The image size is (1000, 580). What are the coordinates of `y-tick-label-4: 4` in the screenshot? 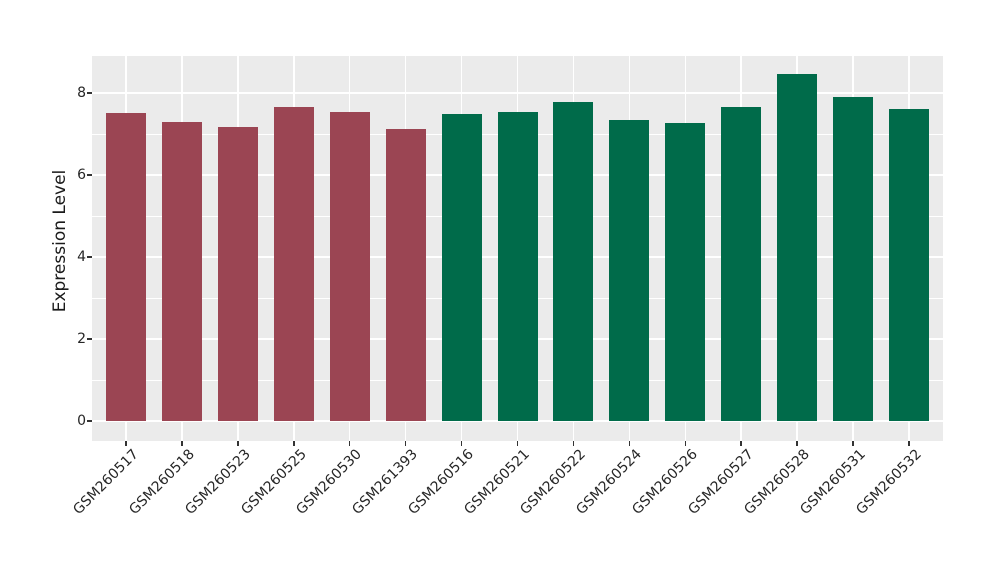 It's located at (81, 257).